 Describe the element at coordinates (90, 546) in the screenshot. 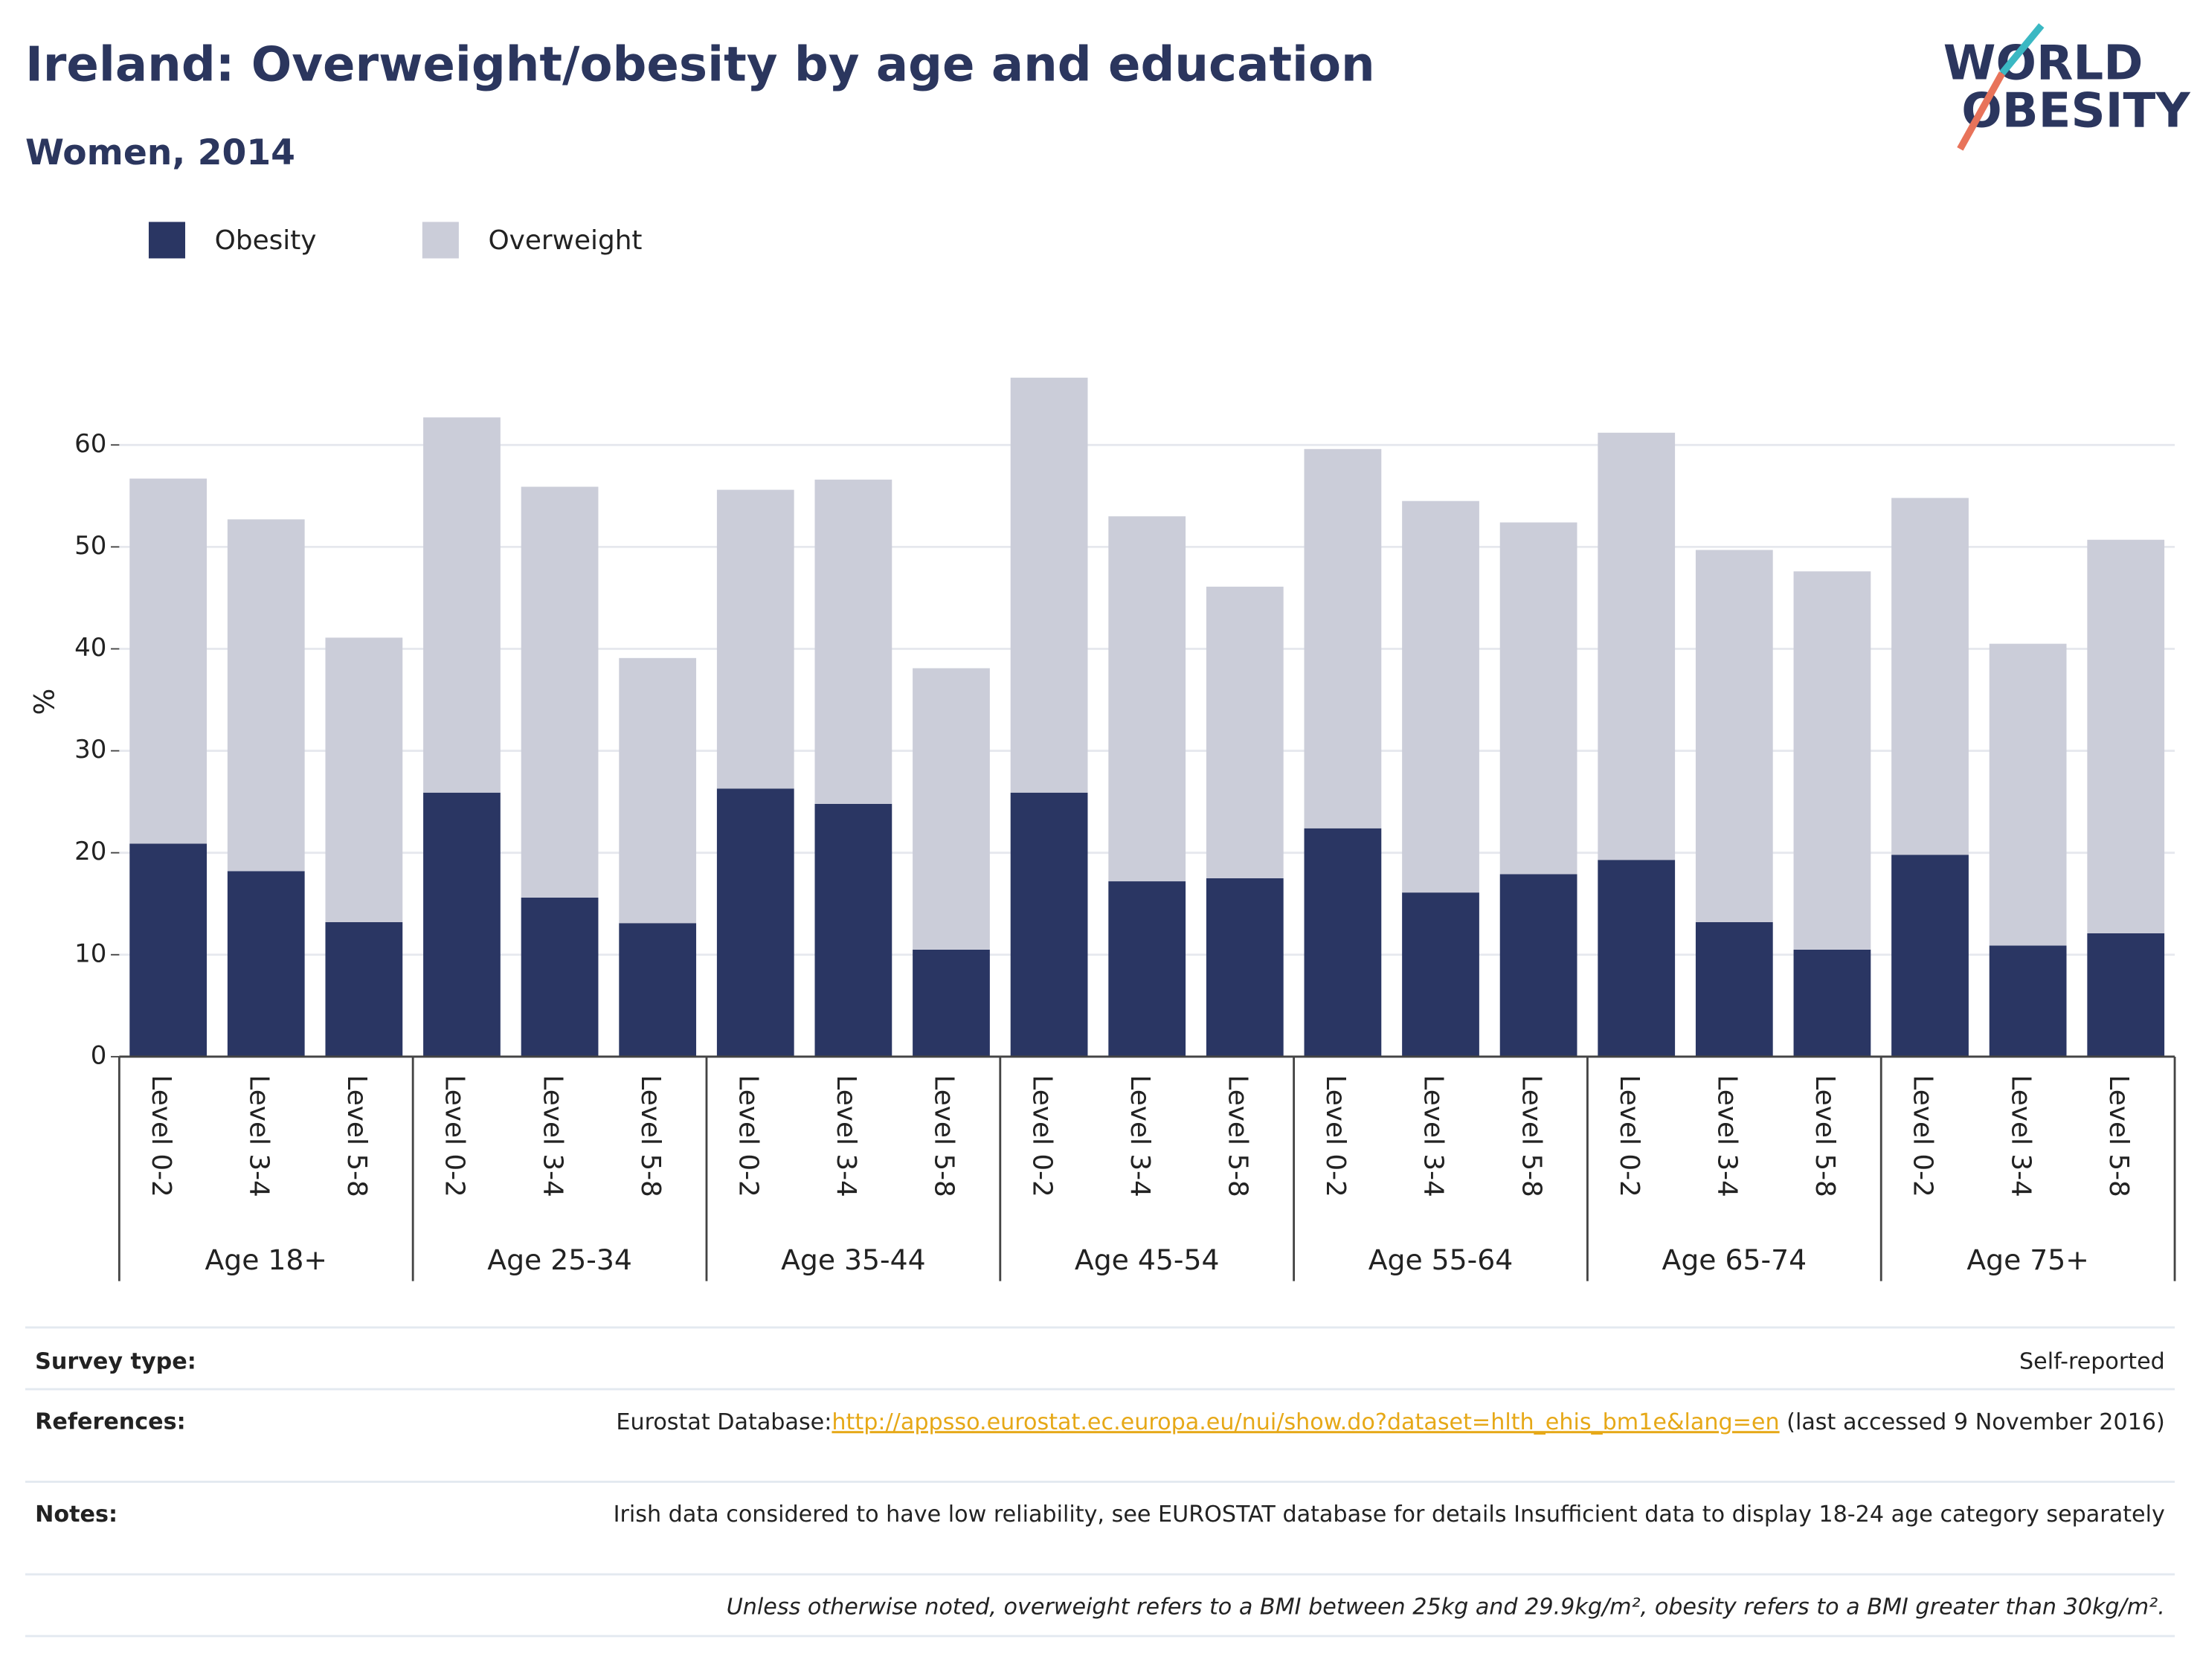

I see `y-tick-label: 50` at that location.